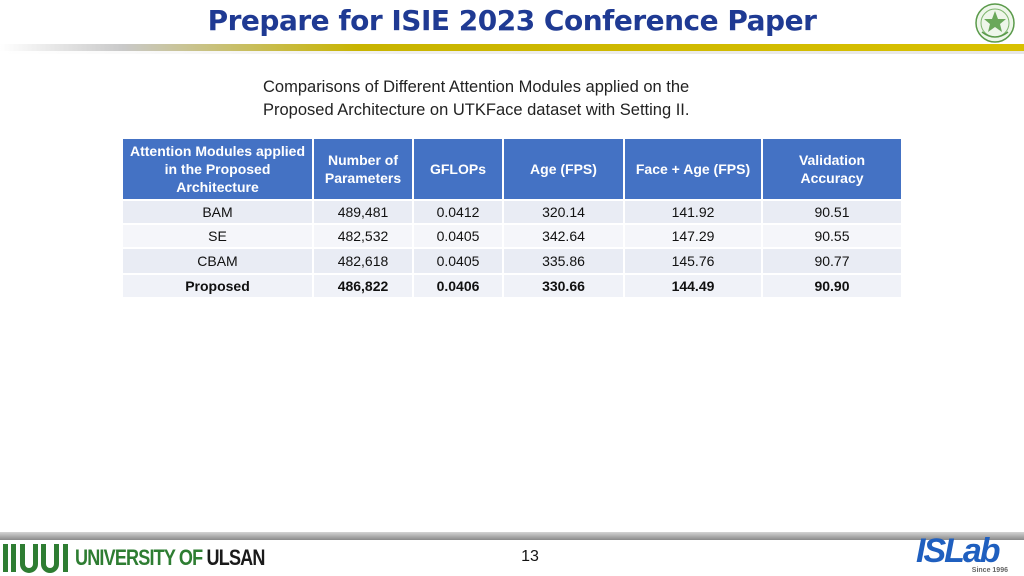 The height and width of the screenshot is (576, 1024). I want to click on table-row: BAM 489,481 0.0412 320.14 141.92 90.51, so click(512, 211).